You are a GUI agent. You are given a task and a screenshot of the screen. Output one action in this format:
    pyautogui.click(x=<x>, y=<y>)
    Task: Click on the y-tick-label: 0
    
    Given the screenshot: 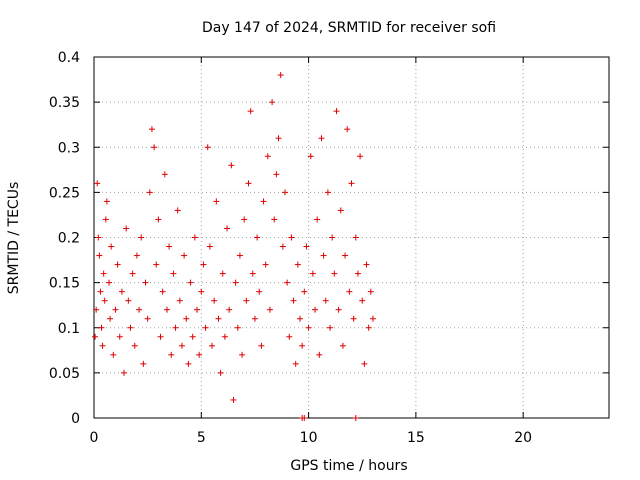 What is the action you would take?
    pyautogui.click(x=75, y=419)
    